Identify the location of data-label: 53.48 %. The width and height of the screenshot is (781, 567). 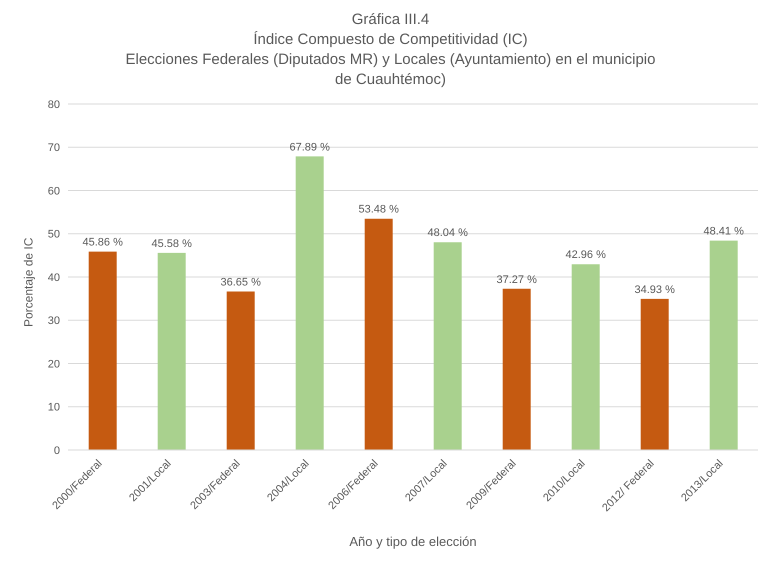
(379, 210).